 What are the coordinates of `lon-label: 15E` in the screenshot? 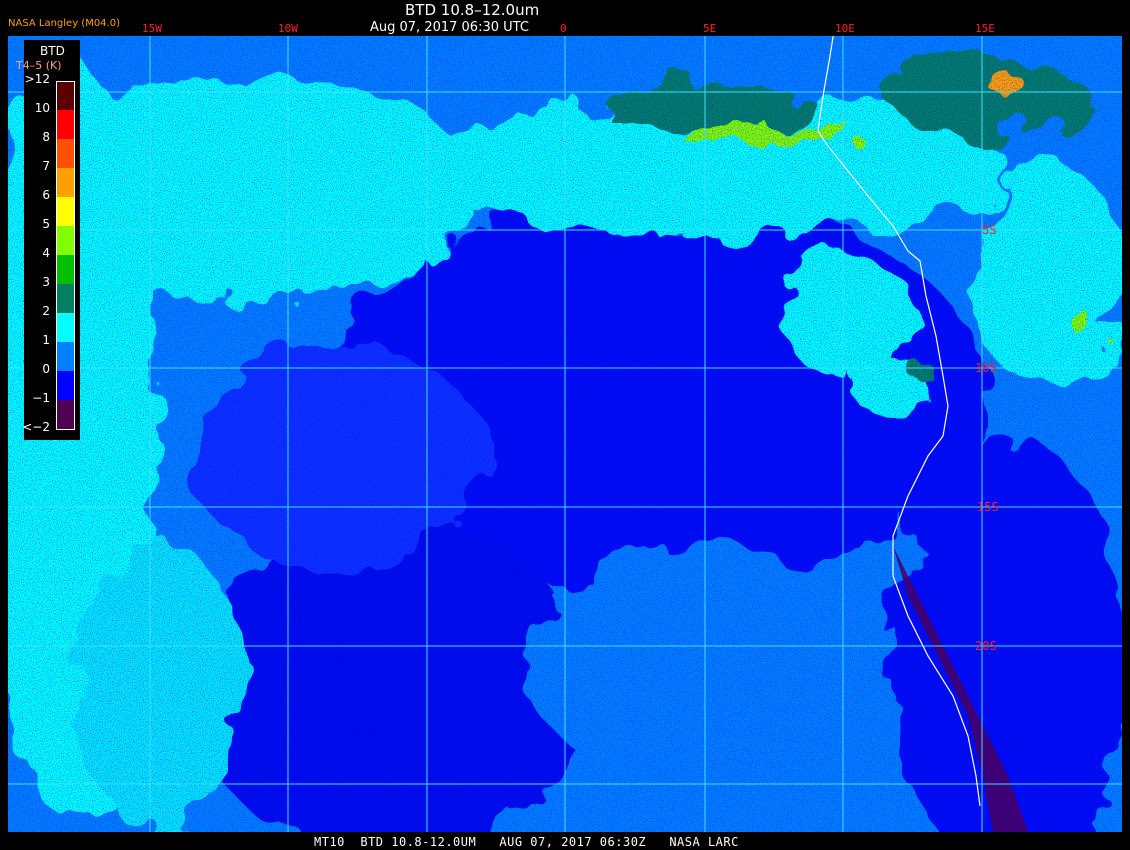 It's located at (985, 28).